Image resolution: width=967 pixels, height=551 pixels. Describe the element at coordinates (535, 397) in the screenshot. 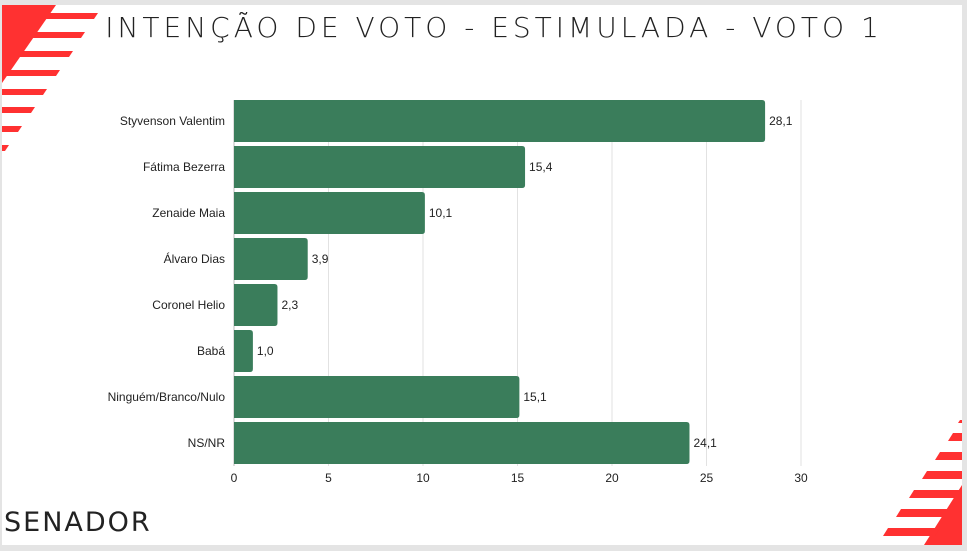

I see `data-label: 15,1` at that location.